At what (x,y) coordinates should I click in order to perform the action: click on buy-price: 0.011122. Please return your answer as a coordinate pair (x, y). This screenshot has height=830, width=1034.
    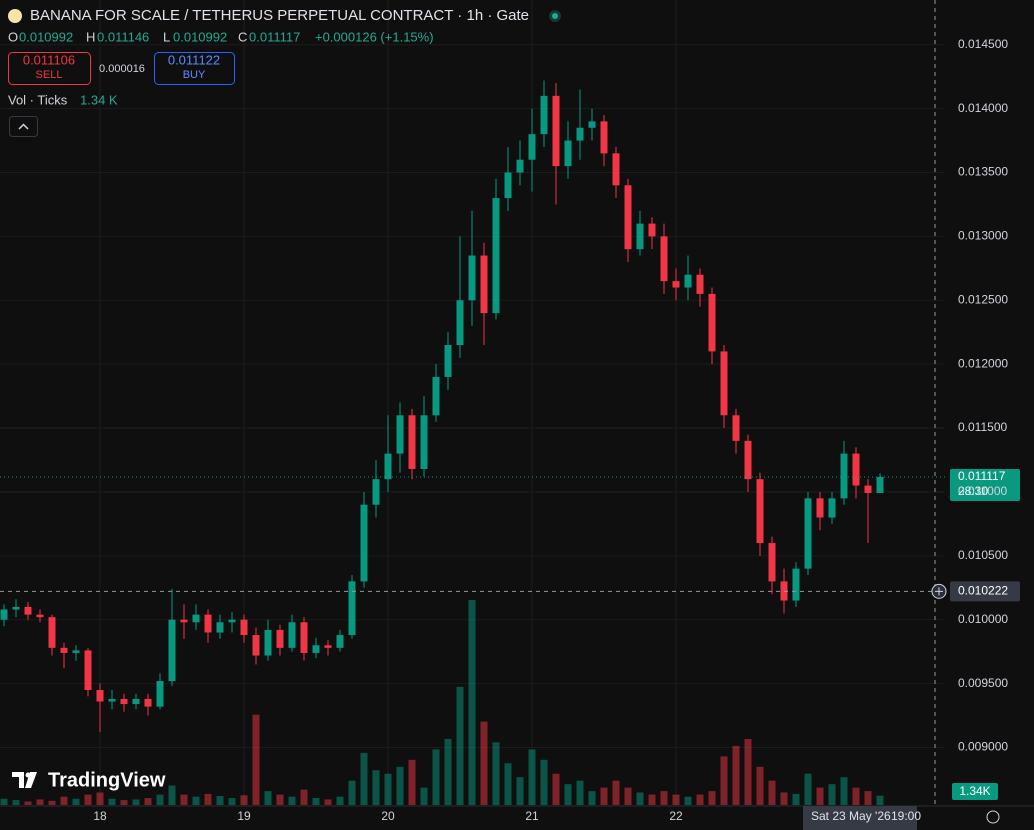
    Looking at the image, I should click on (194, 59).